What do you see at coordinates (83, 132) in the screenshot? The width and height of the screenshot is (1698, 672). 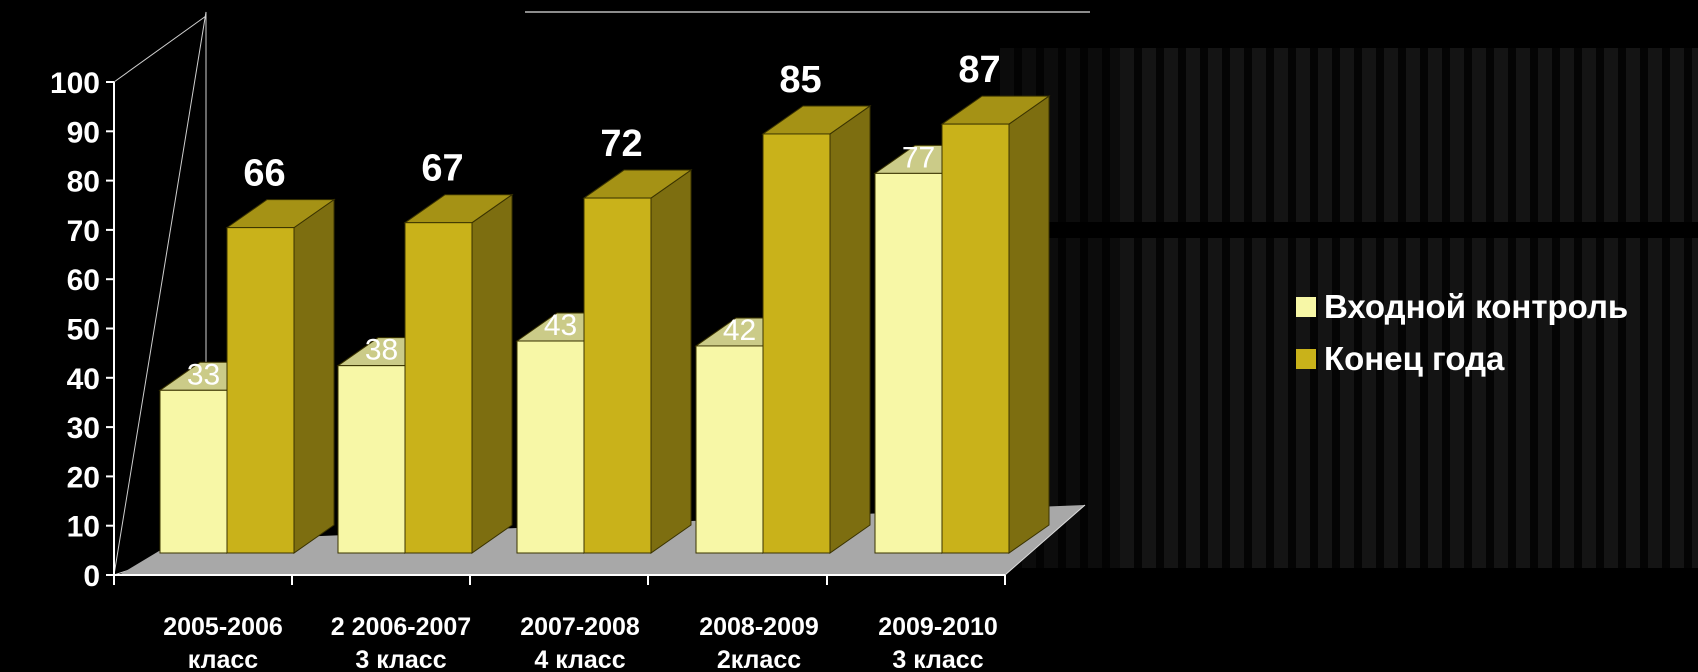 I see `y-tick-label: 90` at bounding box center [83, 132].